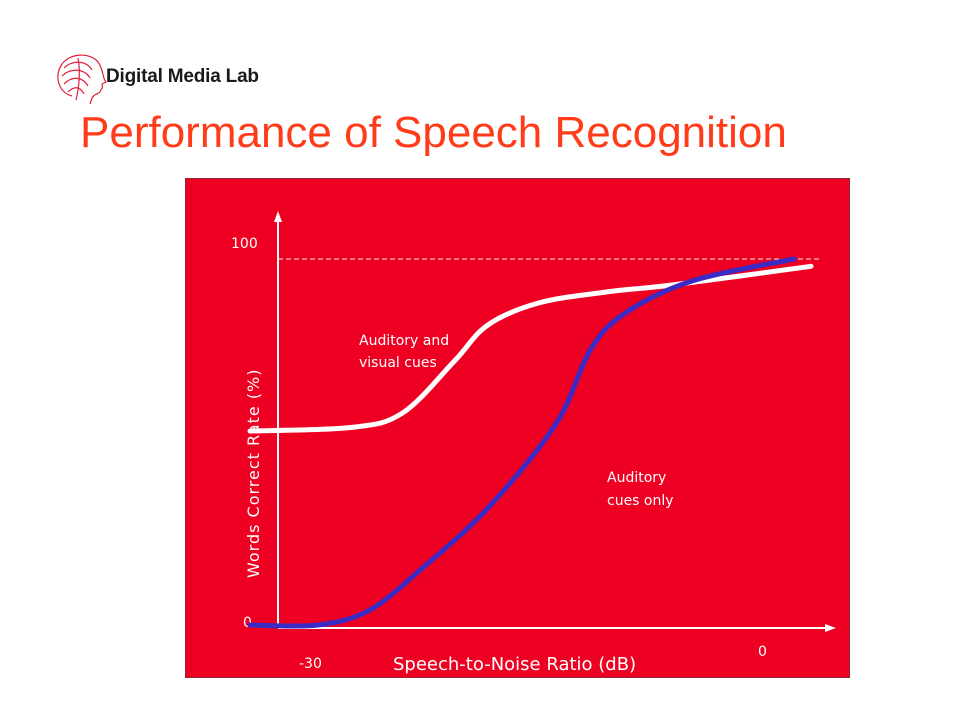  What do you see at coordinates (182, 76) in the screenshot?
I see `lab-name: Digital Media Lab` at bounding box center [182, 76].